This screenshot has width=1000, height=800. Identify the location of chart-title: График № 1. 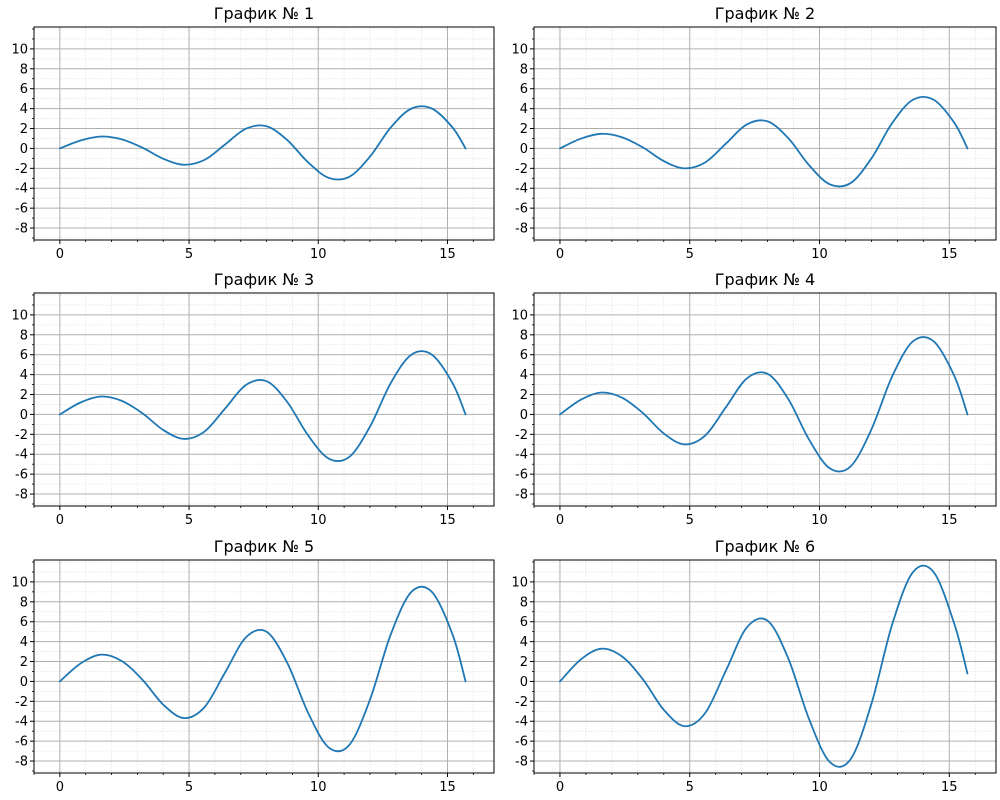
(264, 13).